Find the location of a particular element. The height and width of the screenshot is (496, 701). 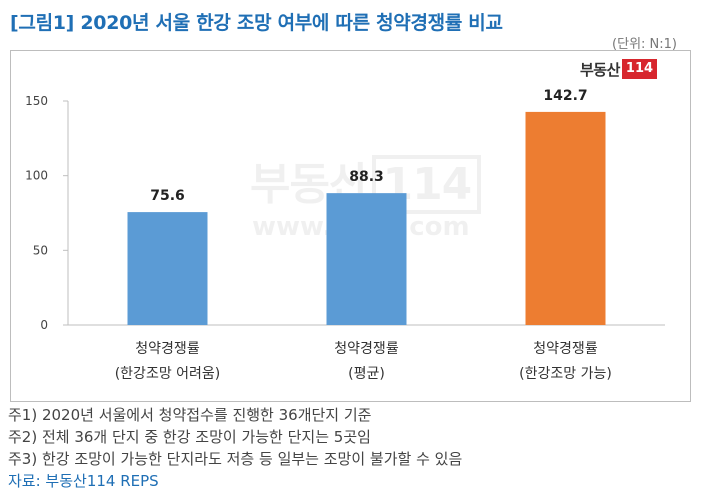

chart-title: [그림1] 2020년 서울 한강 조망 여부에 따른 청약경쟁률 비교 is located at coordinates (256, 23).